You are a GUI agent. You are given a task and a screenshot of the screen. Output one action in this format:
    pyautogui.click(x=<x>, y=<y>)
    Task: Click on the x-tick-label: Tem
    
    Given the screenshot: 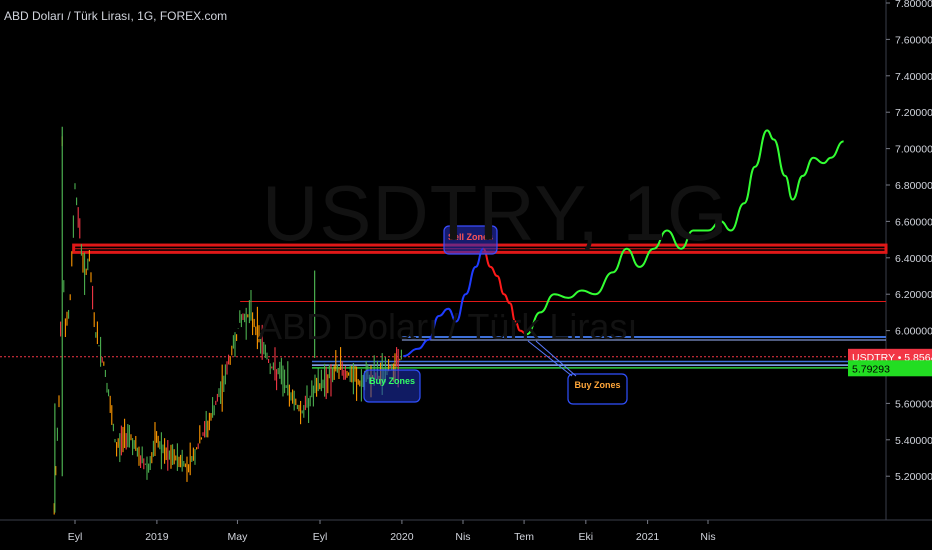 What is the action you would take?
    pyautogui.click(x=524, y=537)
    